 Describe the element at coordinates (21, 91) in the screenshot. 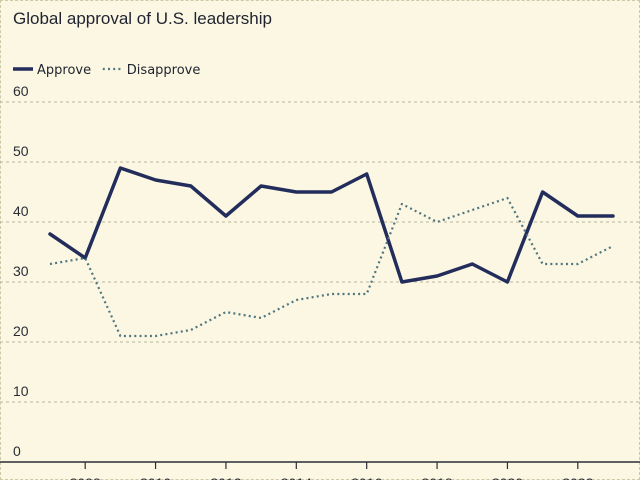

I see `y-tick-label: 60` at that location.